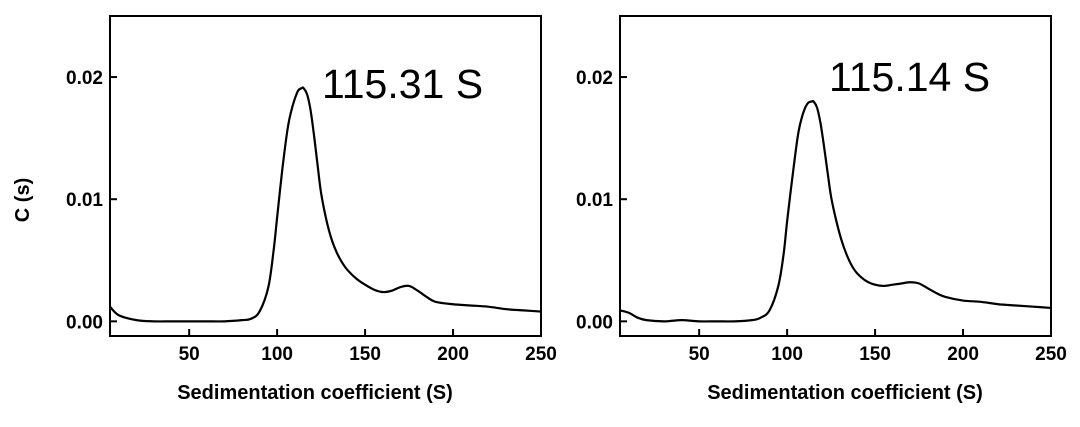 This screenshot has width=1080, height=427. Describe the element at coordinates (909, 77) in the screenshot. I see `peak-annotation-right: 115.14 S` at that location.